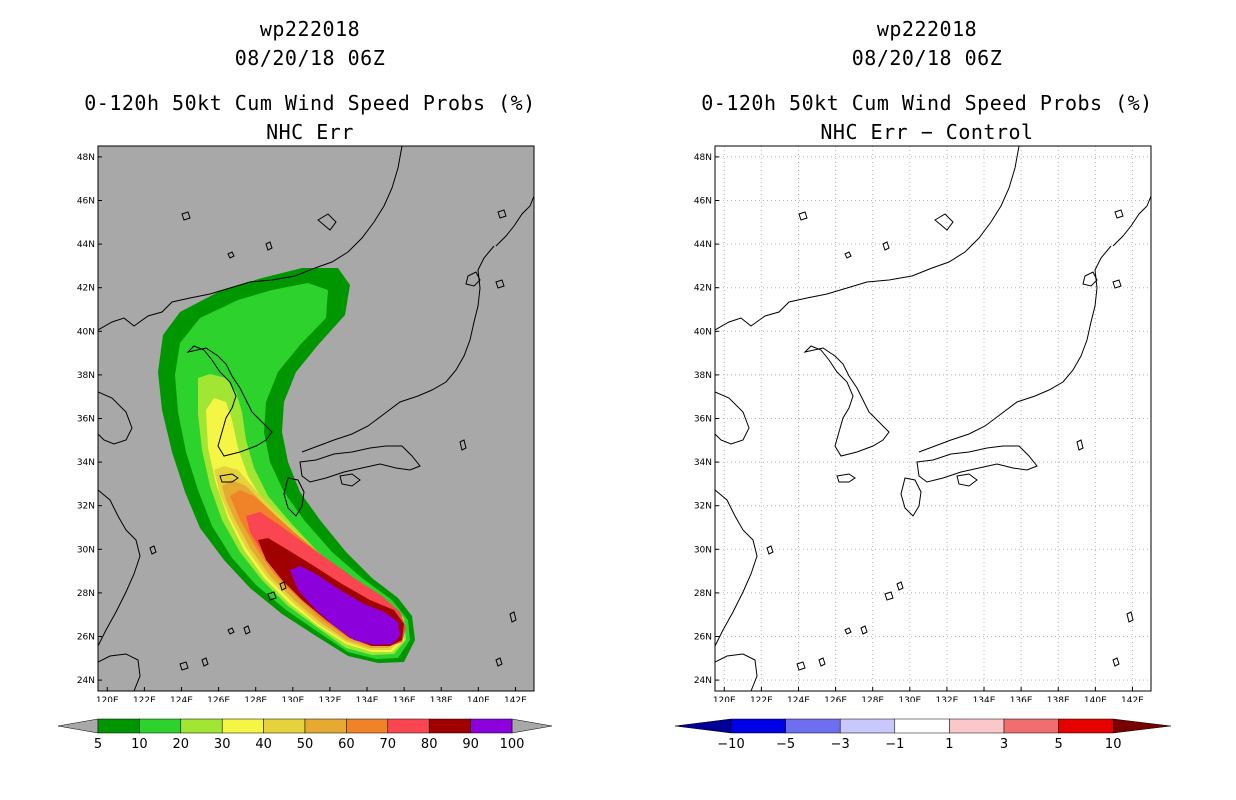 The height and width of the screenshot is (800, 1236). Describe the element at coordinates (305, 744) in the screenshot. I see `colorbar-label: 50` at that location.